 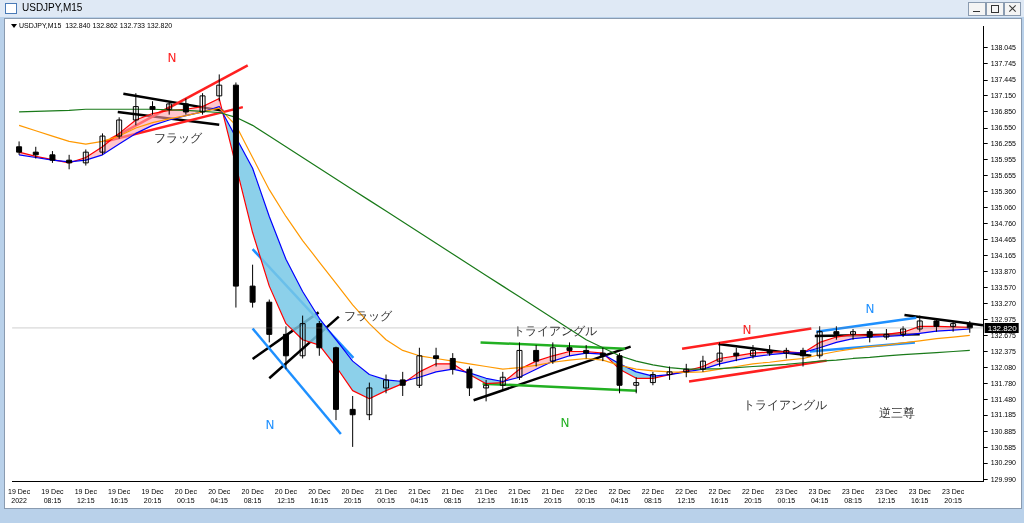 I want to click on ref-line-label: 132.820, so click(x=1002, y=328).